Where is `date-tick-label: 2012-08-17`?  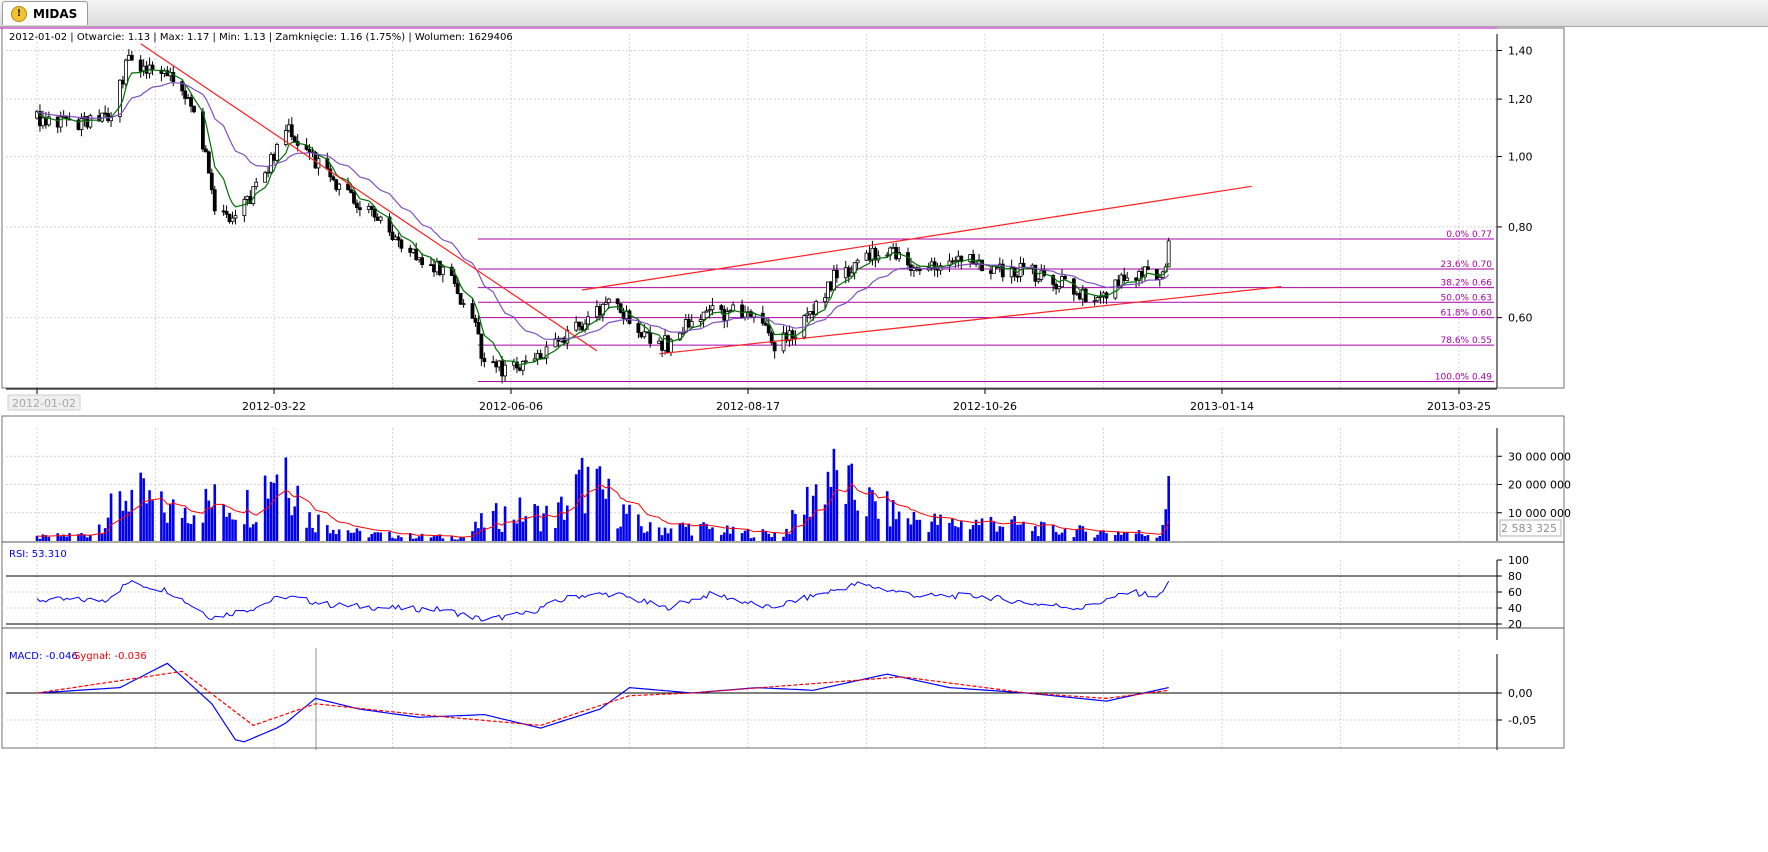 date-tick-label: 2012-08-17 is located at coordinates (748, 406).